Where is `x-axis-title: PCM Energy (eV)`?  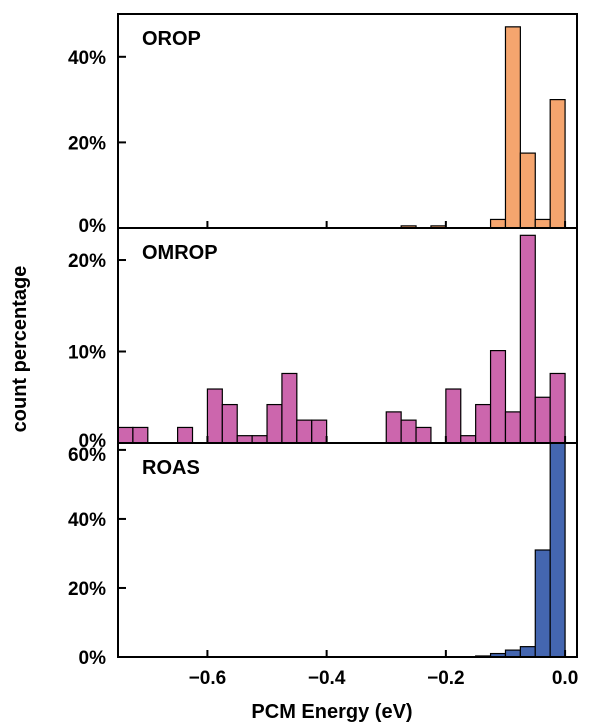 x-axis-title: PCM Energy (eV) is located at coordinates (331, 712).